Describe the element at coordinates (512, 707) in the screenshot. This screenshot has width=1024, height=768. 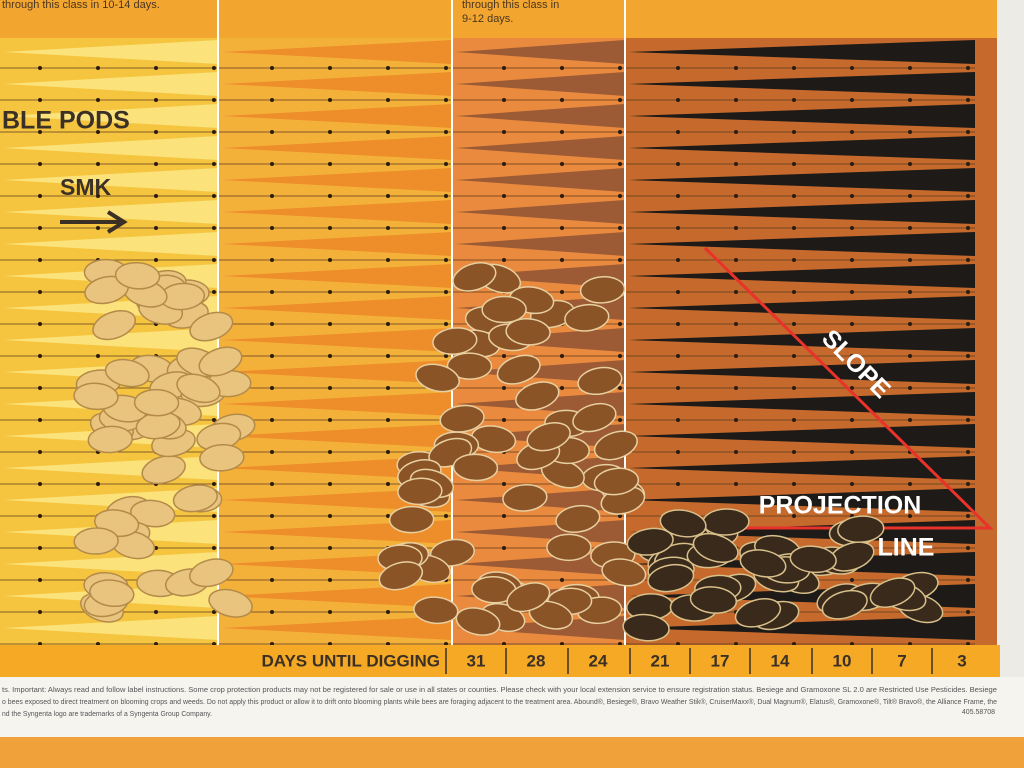
I see `footer-band` at that location.